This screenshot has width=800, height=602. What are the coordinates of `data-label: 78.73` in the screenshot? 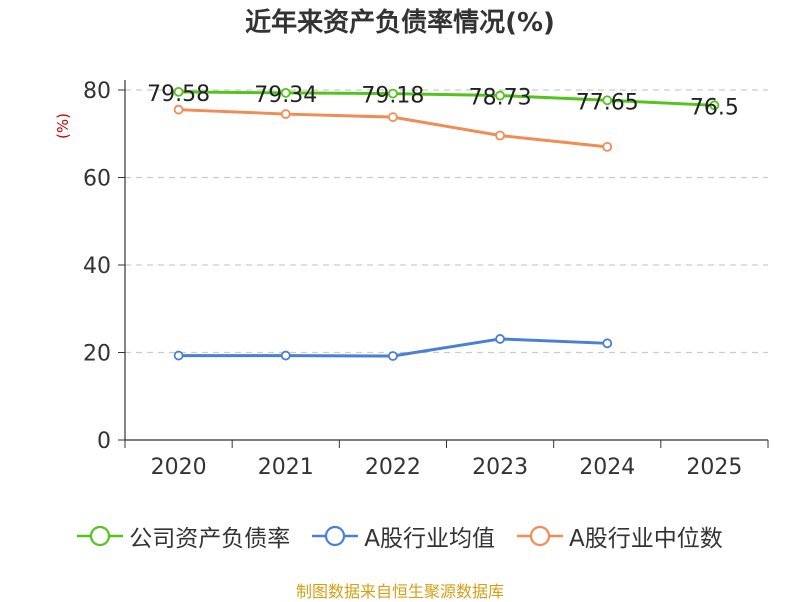 It's located at (500, 98).